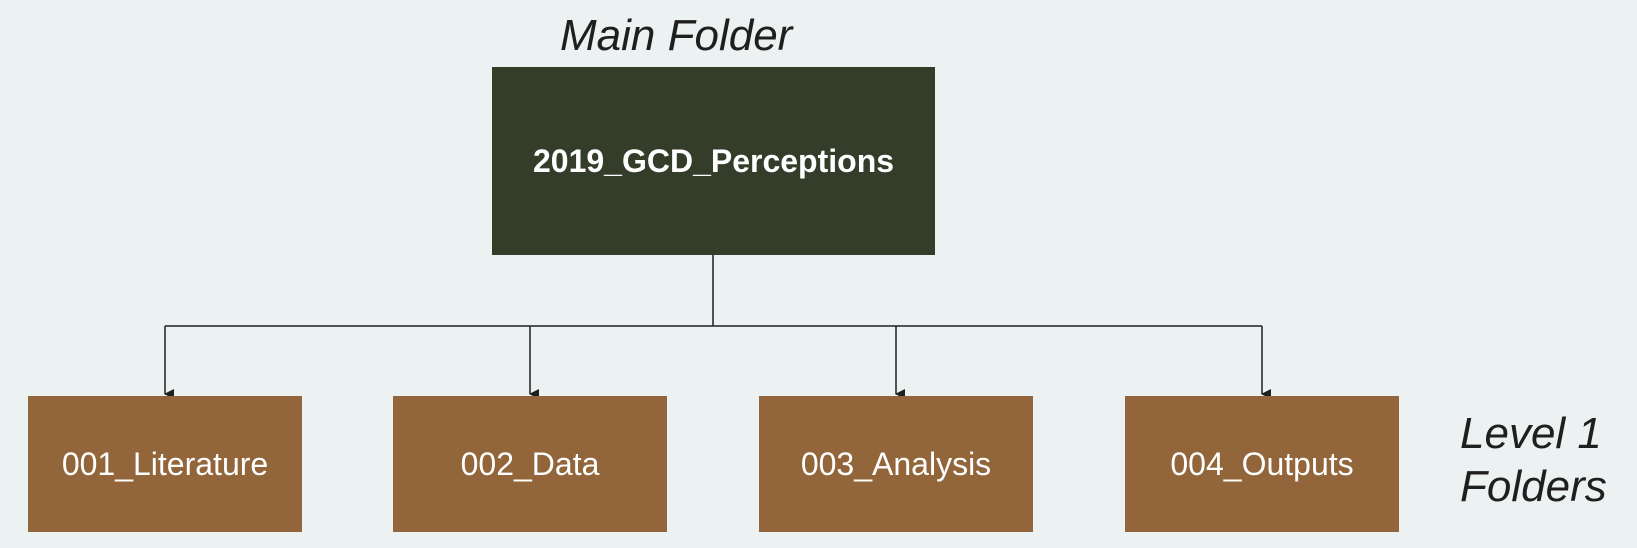 The height and width of the screenshot is (548, 1637). I want to click on child-folder-box-analysis: 003_Analysis, so click(896, 464).